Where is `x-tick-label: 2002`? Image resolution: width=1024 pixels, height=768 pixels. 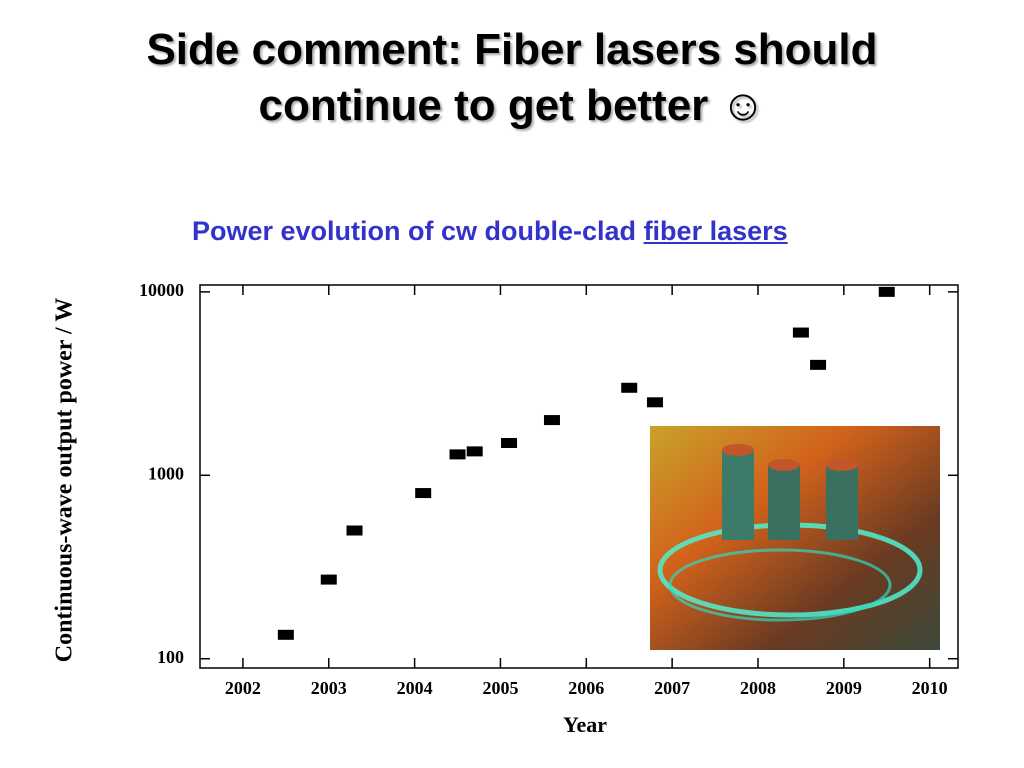
x-tick-label: 2002 is located at coordinates (243, 688).